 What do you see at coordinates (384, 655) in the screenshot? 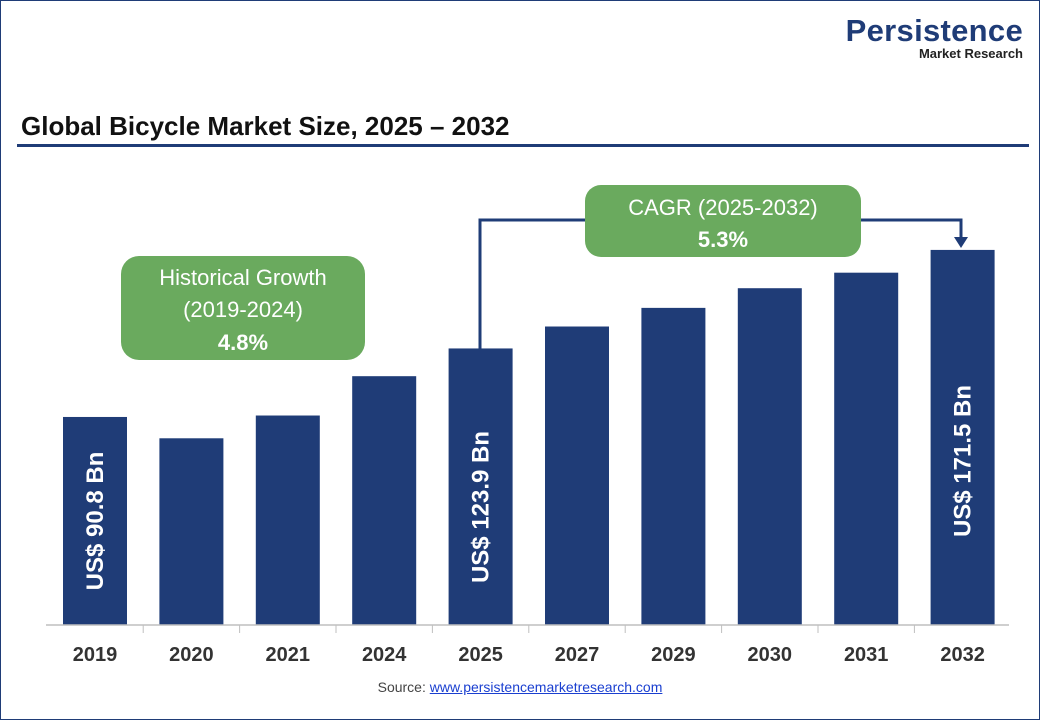
I see `x-tick-label: 2024` at bounding box center [384, 655].